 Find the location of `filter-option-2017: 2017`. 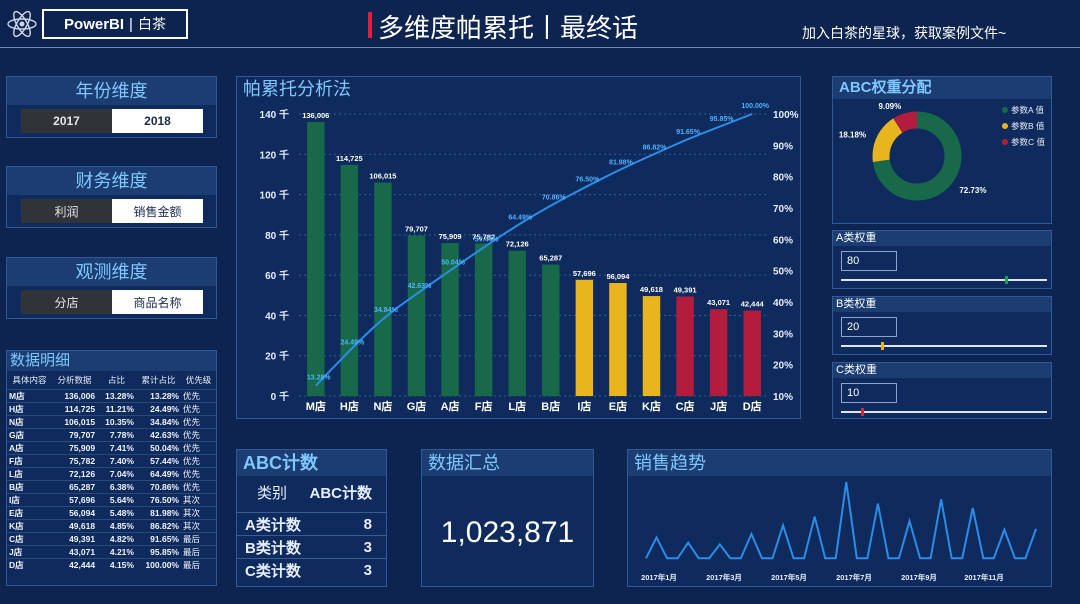

filter-option-2017: 2017 is located at coordinates (66, 121).